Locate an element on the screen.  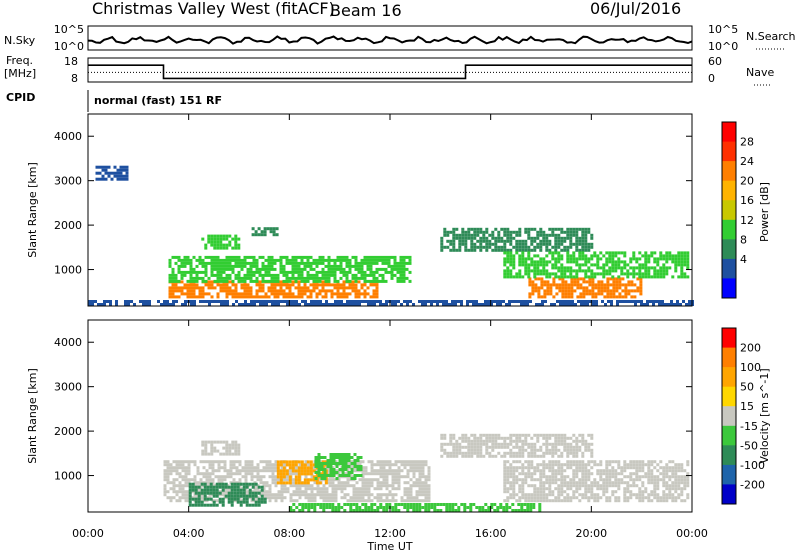
power-colorbar-tick: 16 is located at coordinates (747, 200).